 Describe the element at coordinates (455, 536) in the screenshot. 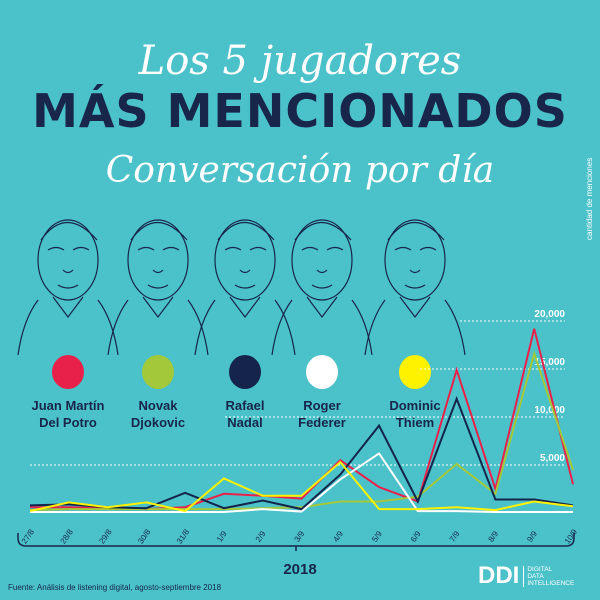

I see `x-tick-label: 7/9` at that location.